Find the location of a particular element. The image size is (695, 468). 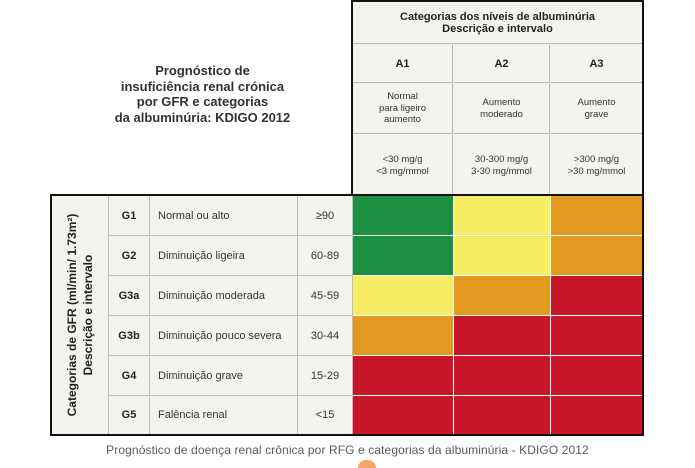

risk-cell-g1-a1 is located at coordinates (403, 216).